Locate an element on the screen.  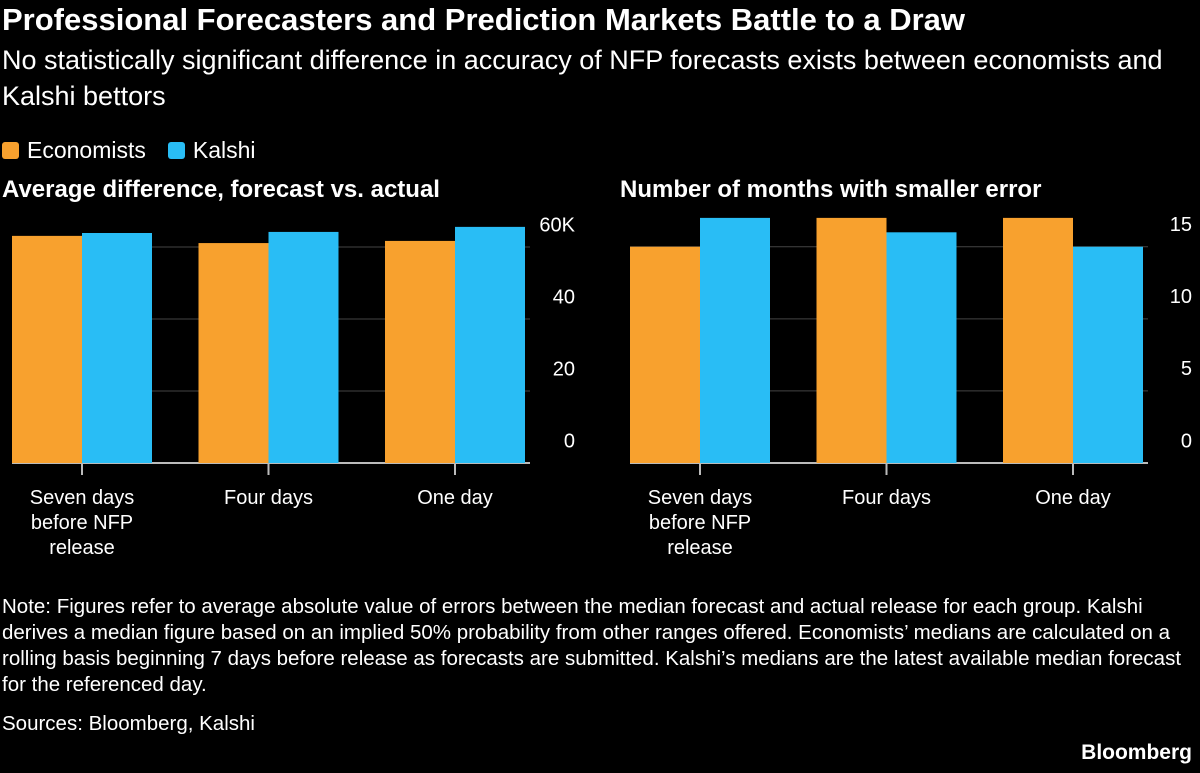
legend-item: Kalshi is located at coordinates (211, 150).